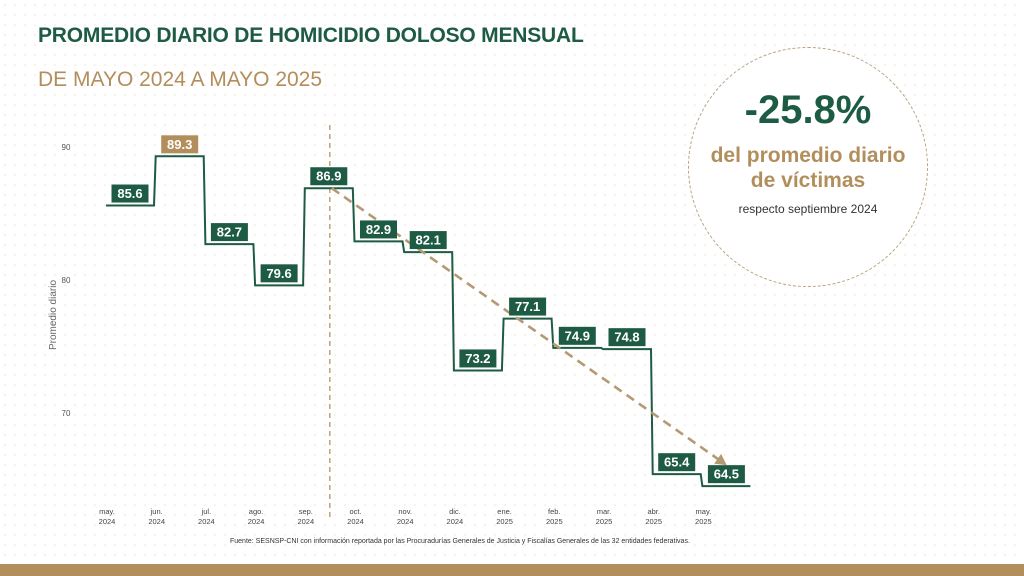 Image resolution: width=1024 pixels, height=576 pixels. Describe the element at coordinates (355, 511) in the screenshot. I see `x-tick-label-month: oct.` at that location.